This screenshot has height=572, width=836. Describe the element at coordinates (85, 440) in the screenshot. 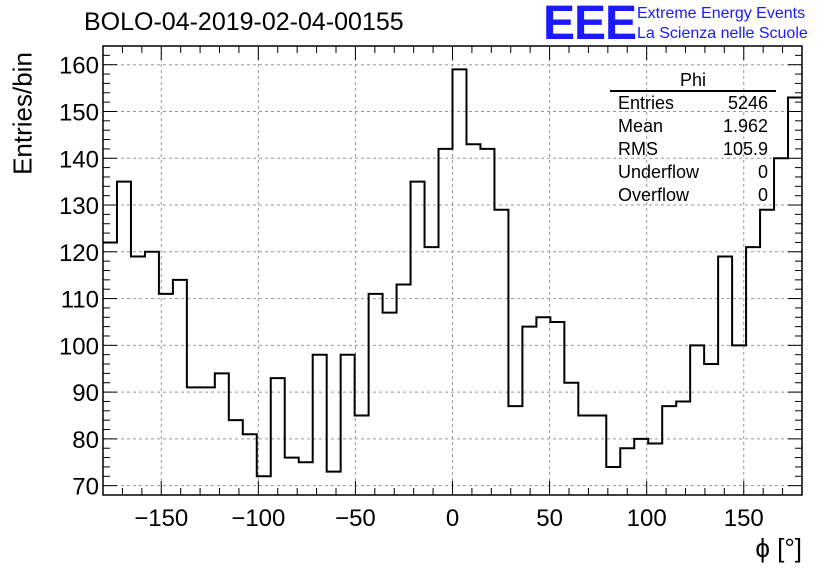

I see `y-tick-label: 80` at that location.